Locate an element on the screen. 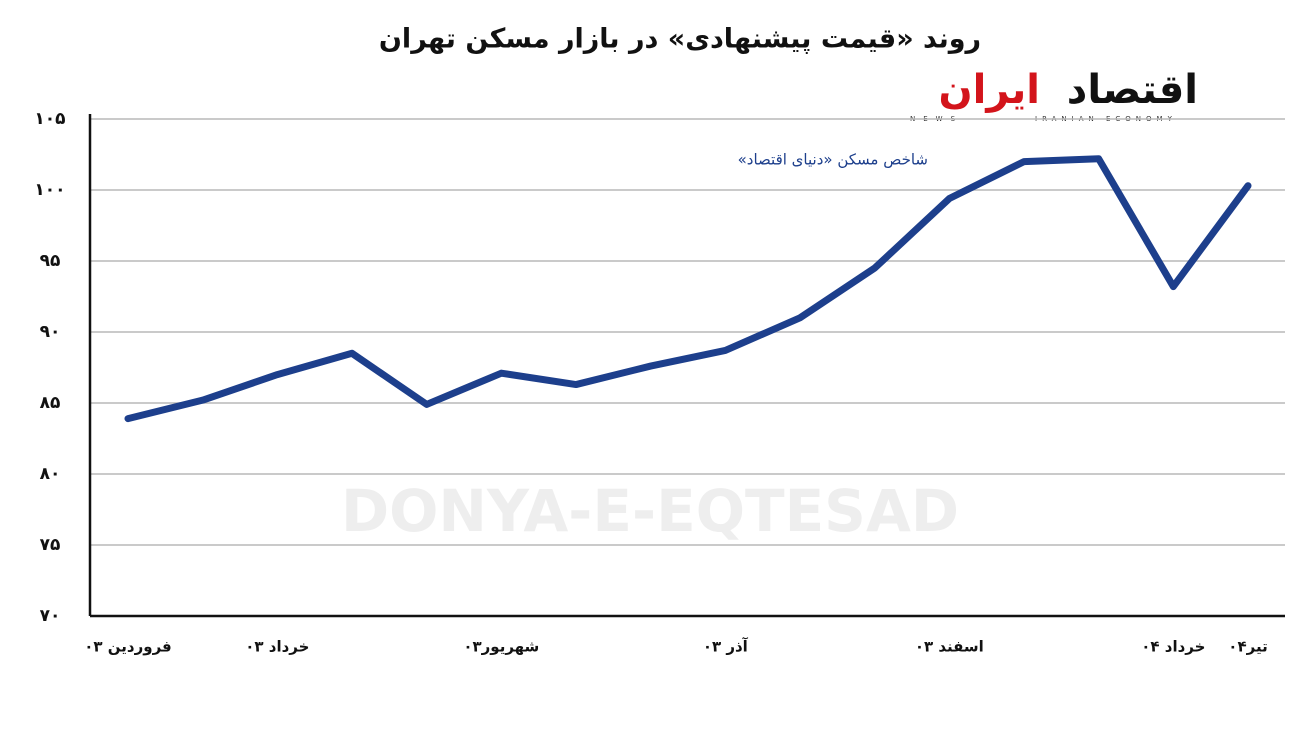  x-tick-label: اسفند ۰۳ is located at coordinates (949, 647).